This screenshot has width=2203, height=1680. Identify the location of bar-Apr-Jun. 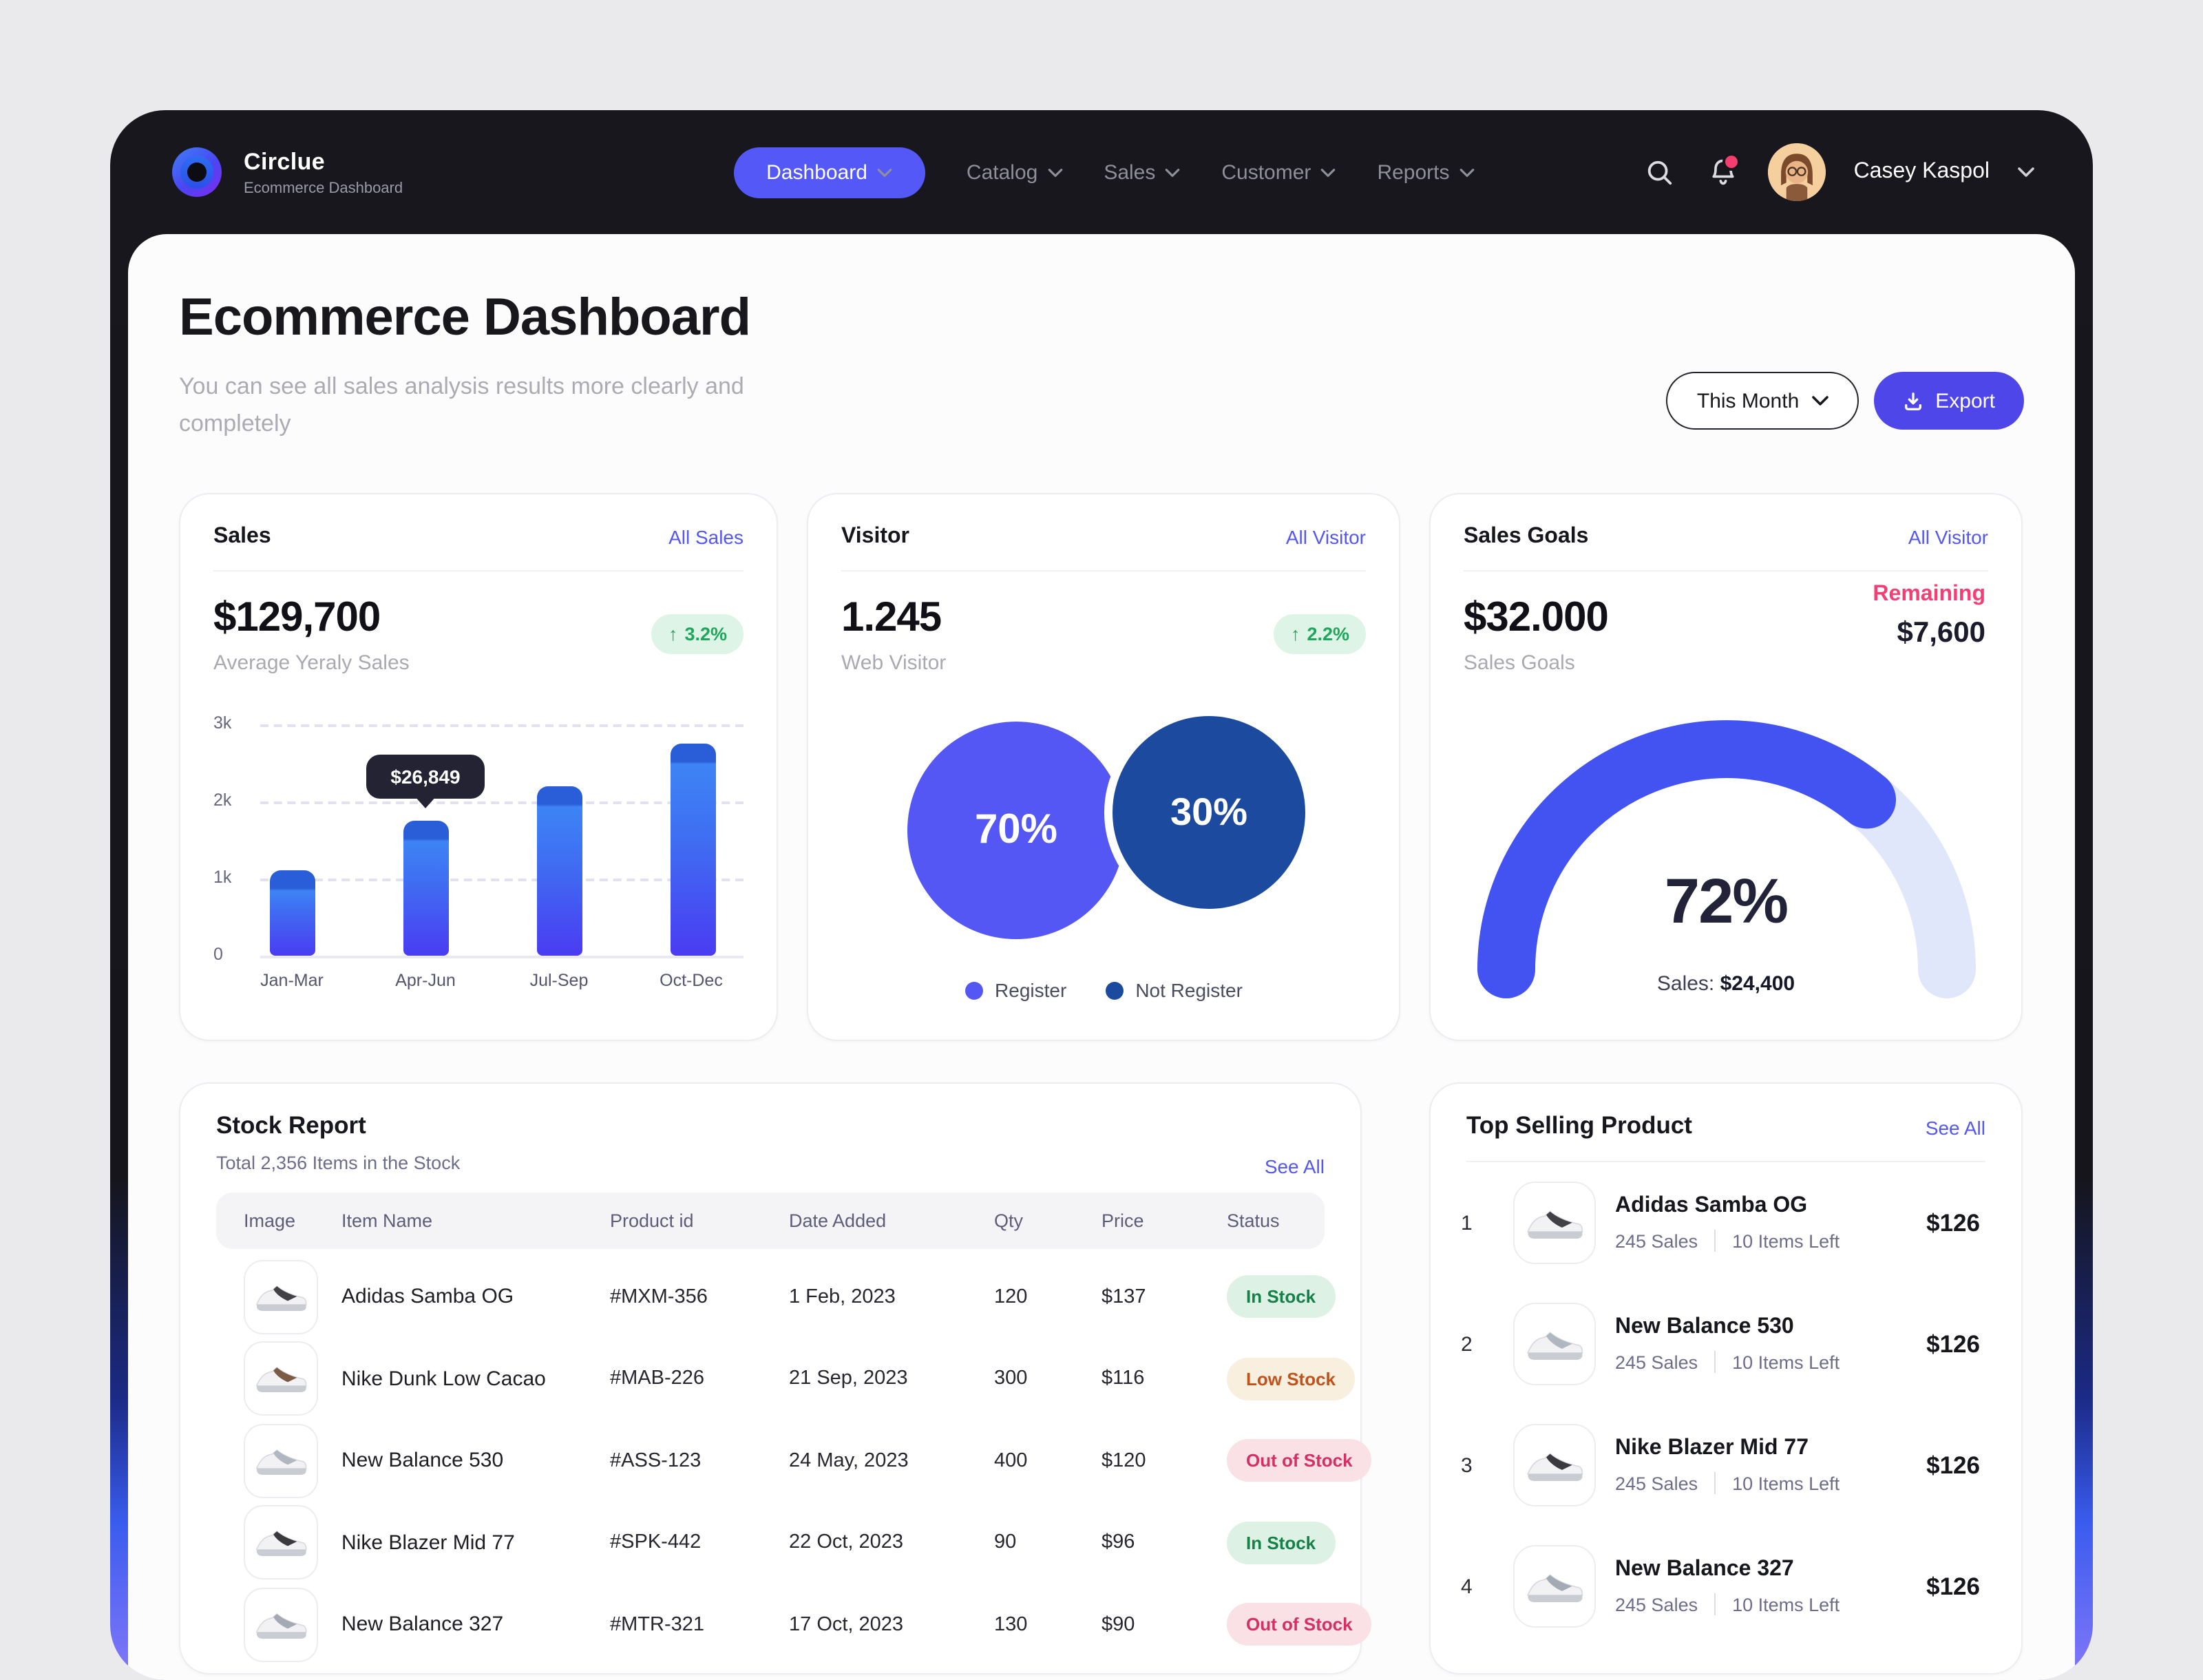
(425, 888).